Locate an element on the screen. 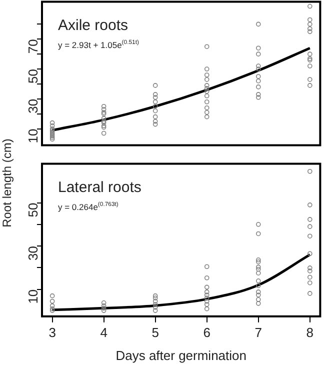  text: Axile roots is located at coordinates (93, 25).